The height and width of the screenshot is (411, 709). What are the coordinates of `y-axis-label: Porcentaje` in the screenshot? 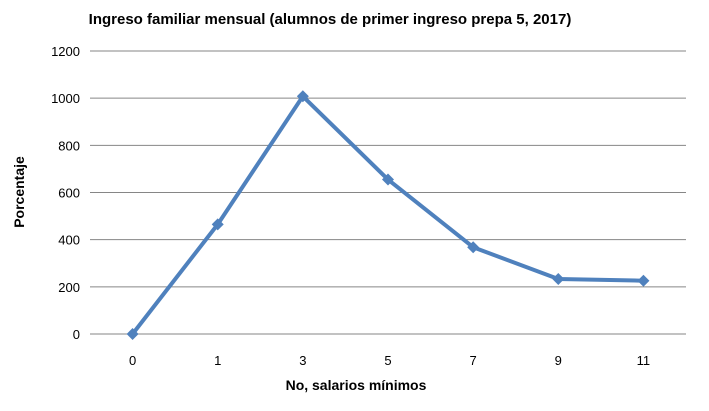 It's located at (19, 192).